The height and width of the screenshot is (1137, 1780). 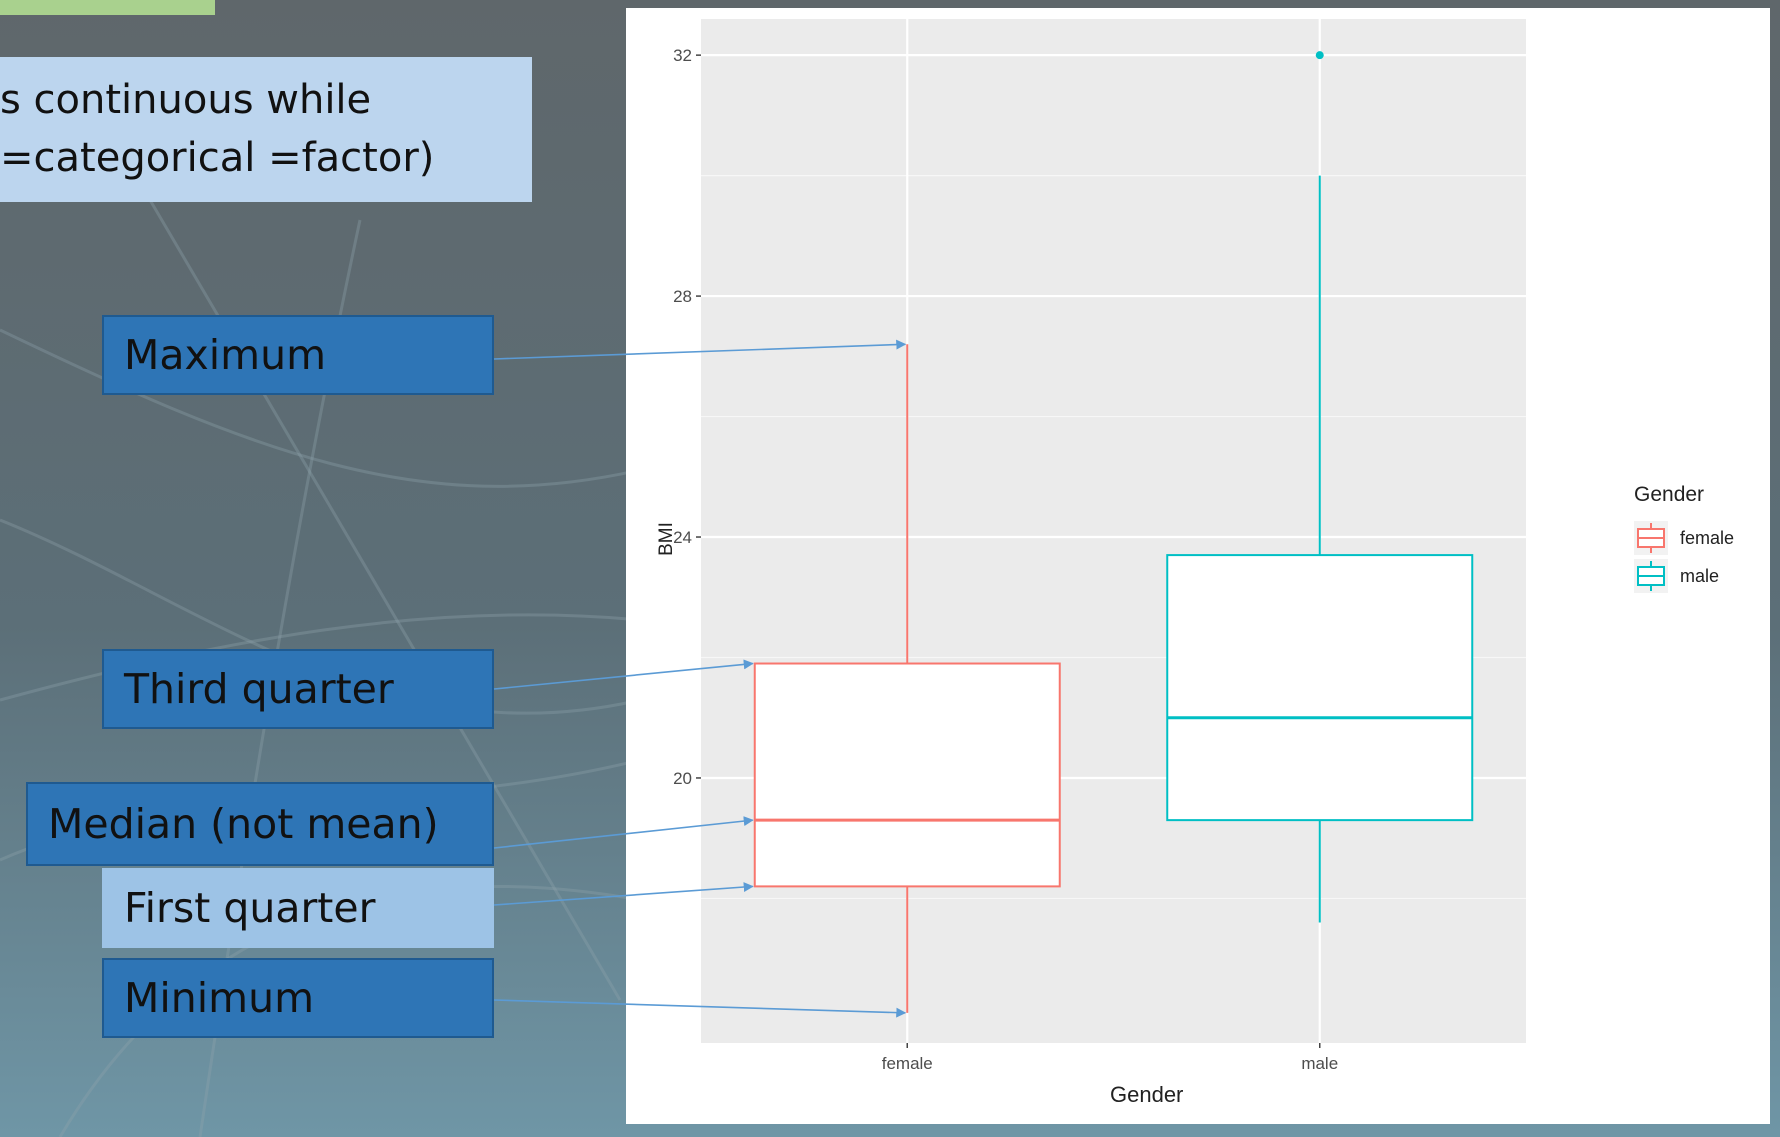 What do you see at coordinates (907, 1063) in the screenshot?
I see `x-tick-label: female` at bounding box center [907, 1063].